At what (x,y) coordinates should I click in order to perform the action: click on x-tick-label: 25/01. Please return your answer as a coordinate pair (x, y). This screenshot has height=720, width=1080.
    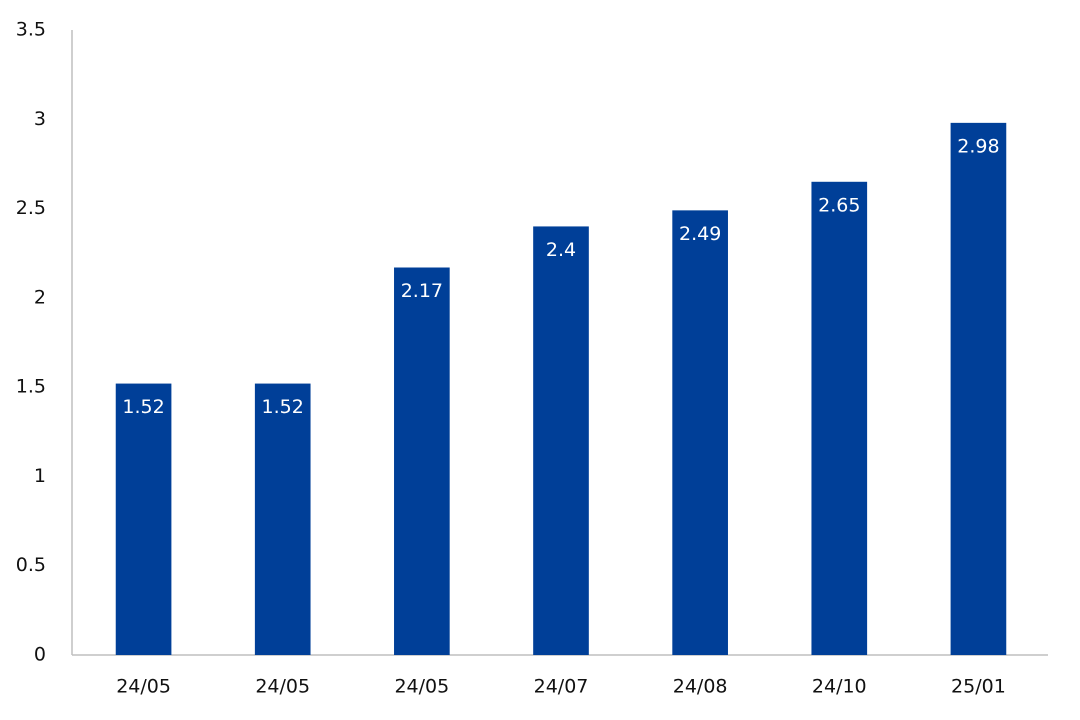
    Looking at the image, I should click on (978, 687).